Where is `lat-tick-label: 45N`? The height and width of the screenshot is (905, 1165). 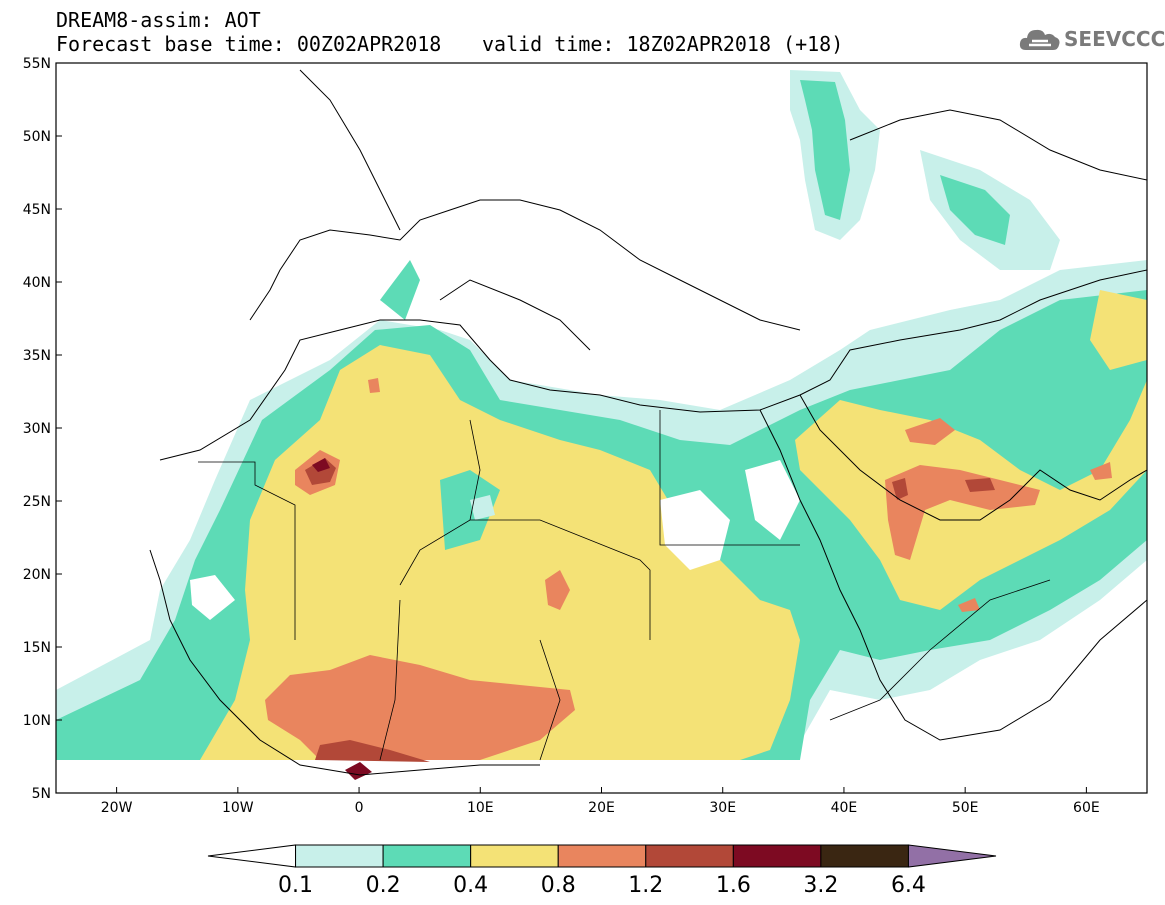
lat-tick-label: 45N is located at coordinates (37, 210).